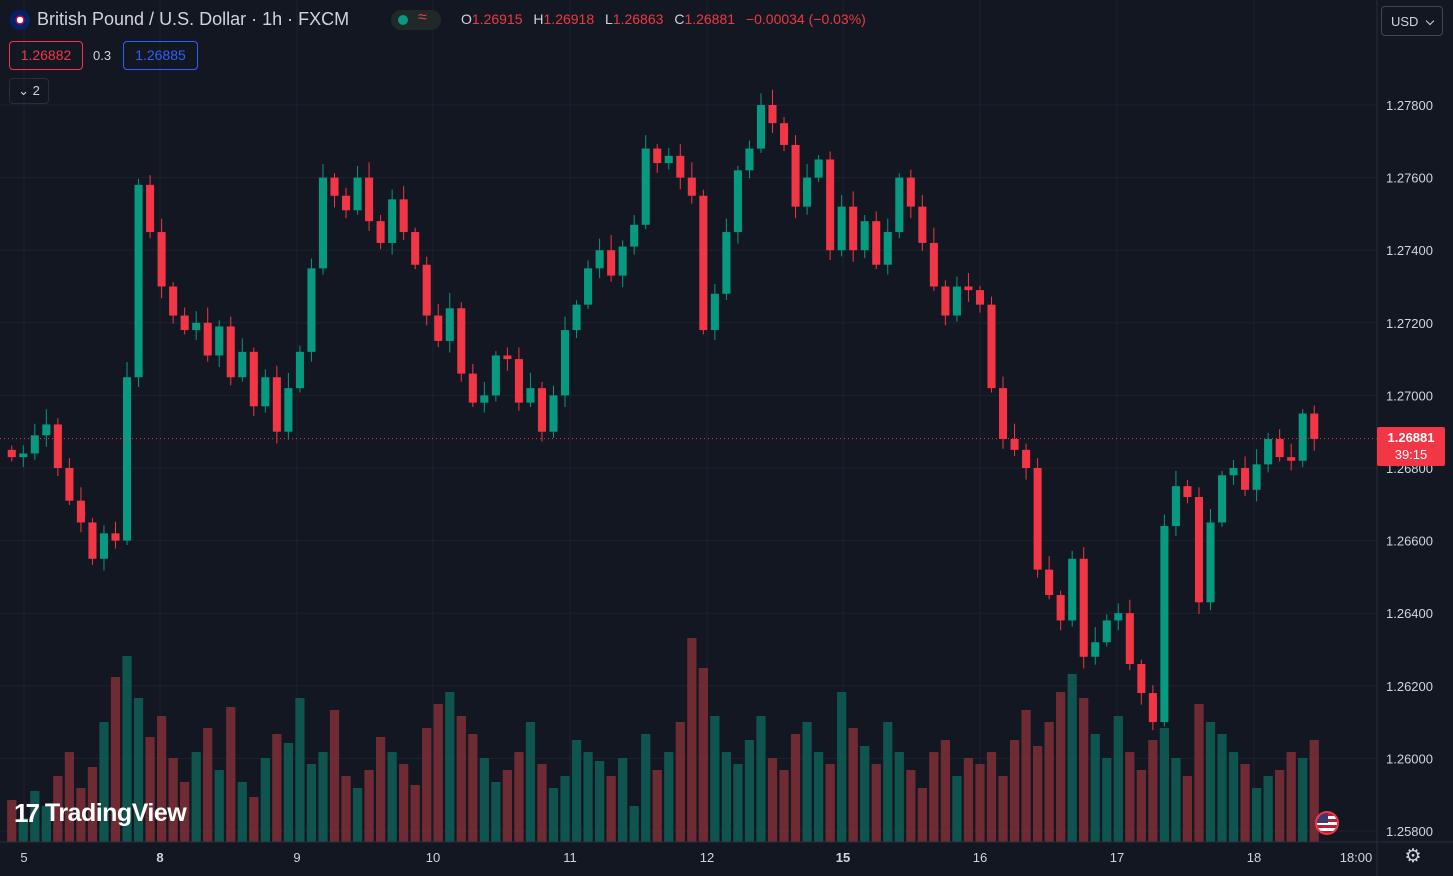  I want to click on tradingview-logo: 17 TradingView, so click(100, 813).